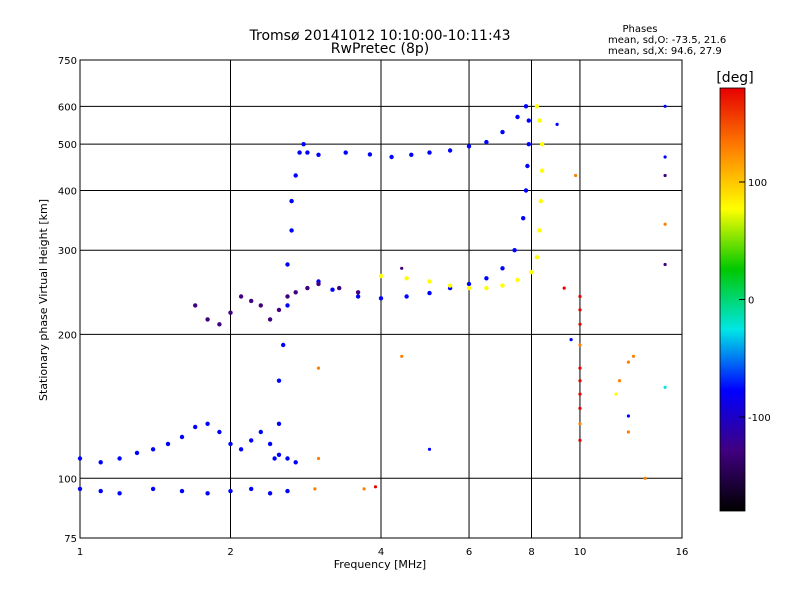 Image resolution: width=800 pixels, height=600 pixels. What do you see at coordinates (230, 552) in the screenshot?
I see `x-tick-label: 2` at bounding box center [230, 552].